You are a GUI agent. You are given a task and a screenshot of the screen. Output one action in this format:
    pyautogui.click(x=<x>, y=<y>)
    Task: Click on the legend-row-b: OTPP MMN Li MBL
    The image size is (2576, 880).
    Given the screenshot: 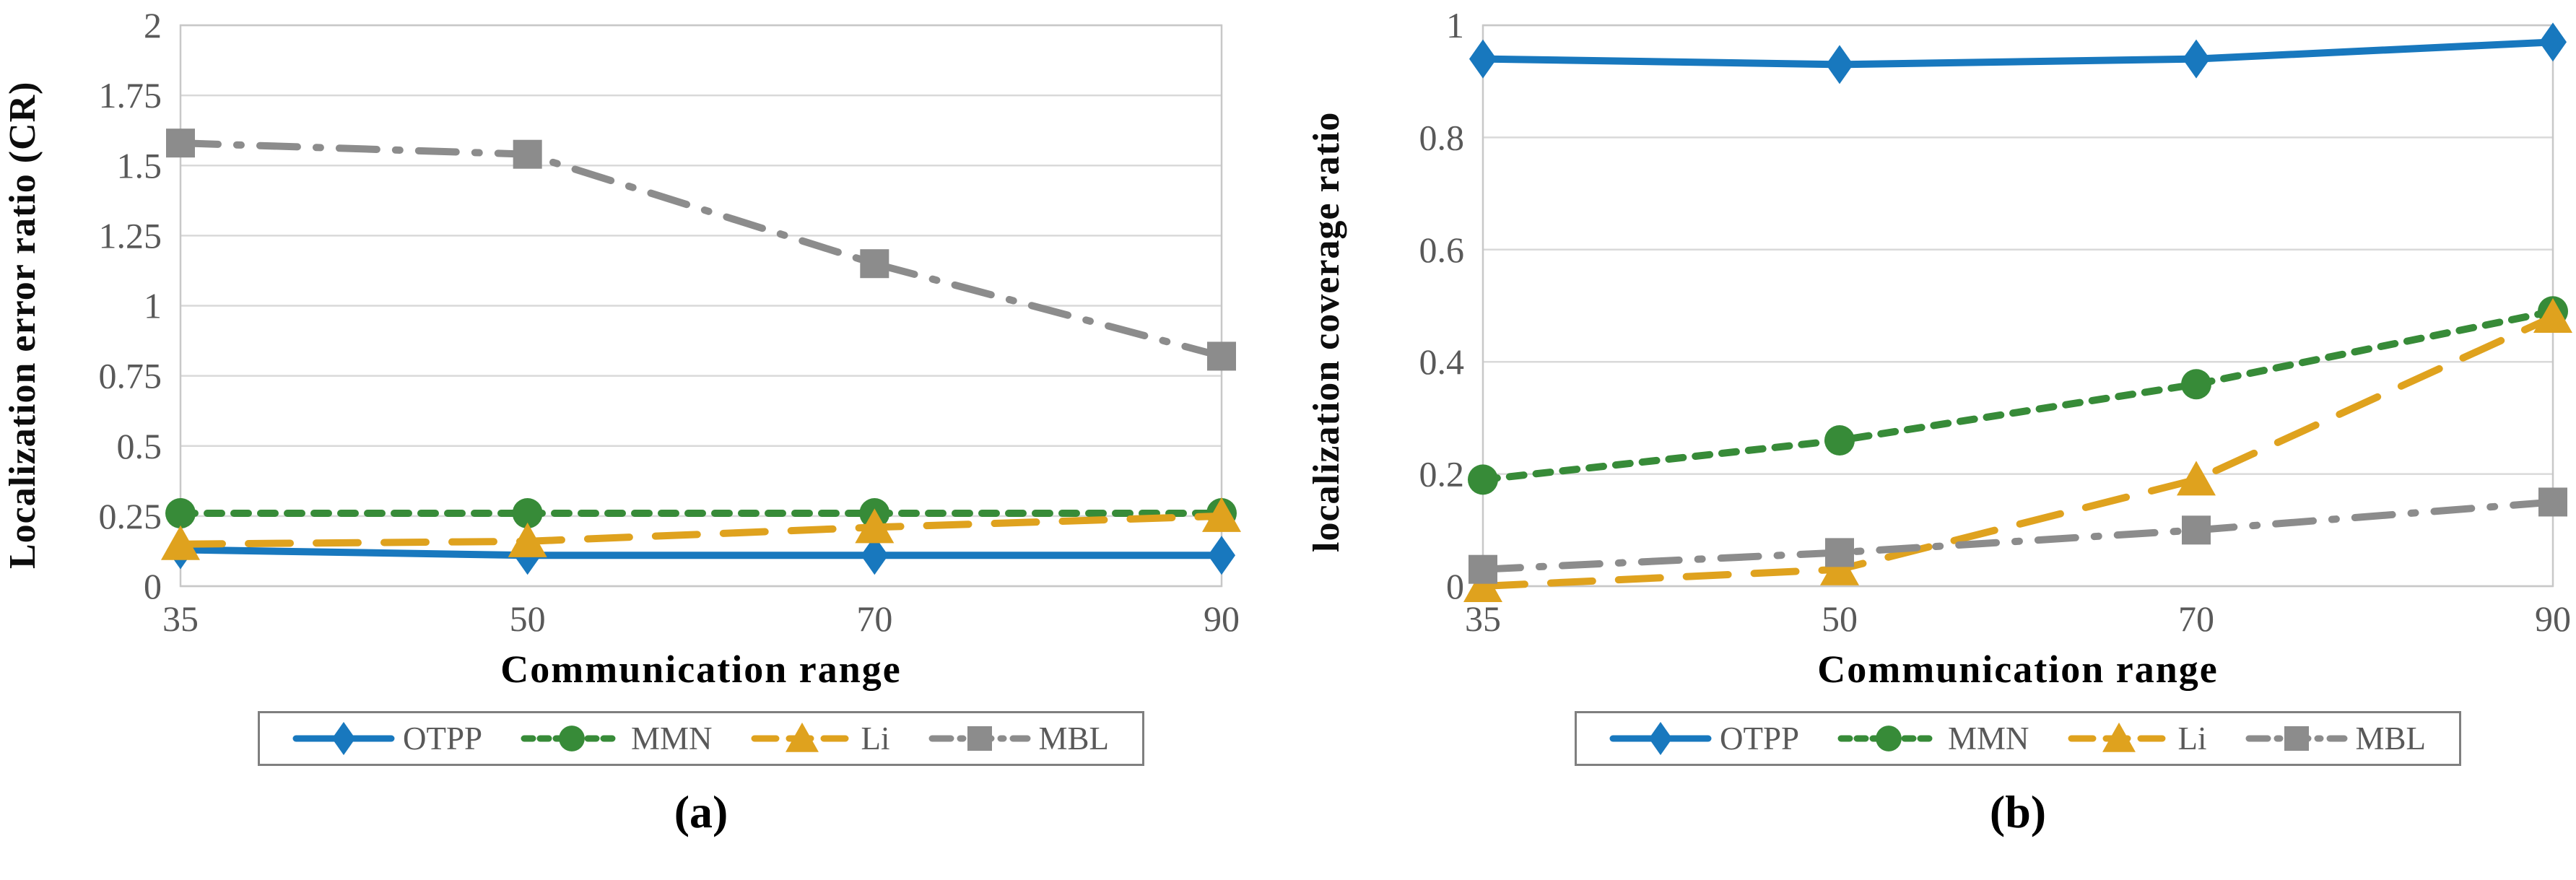 What is the action you would take?
    pyautogui.click(x=2018, y=738)
    